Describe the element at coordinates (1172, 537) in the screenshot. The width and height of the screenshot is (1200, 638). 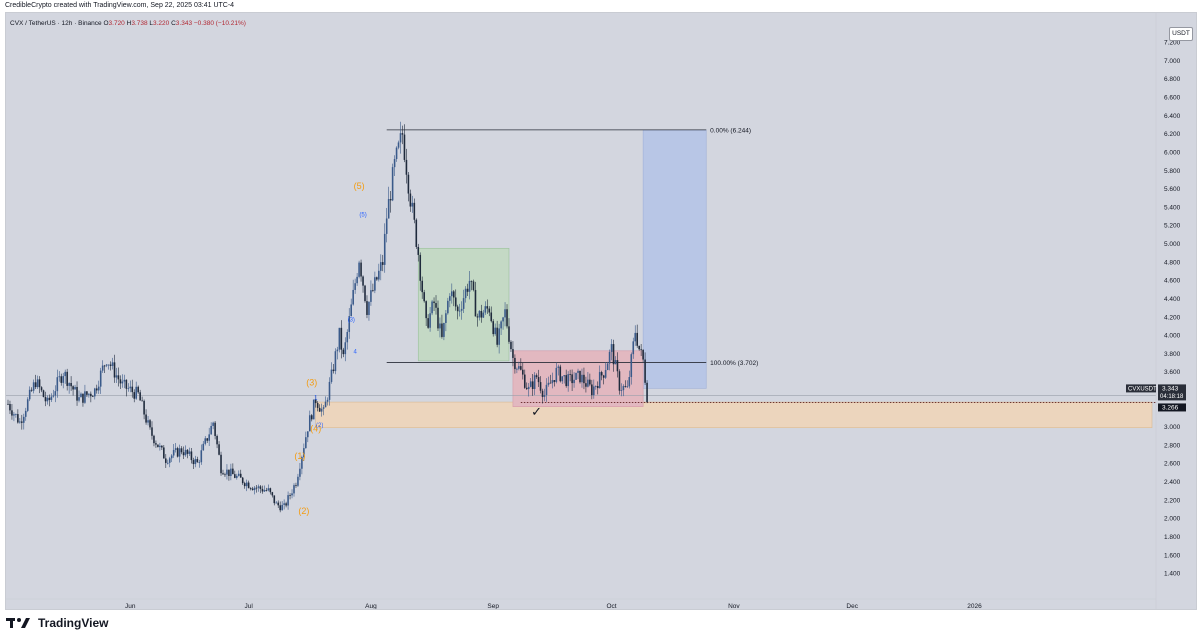
I see `price-tick-label: 1.800` at that location.